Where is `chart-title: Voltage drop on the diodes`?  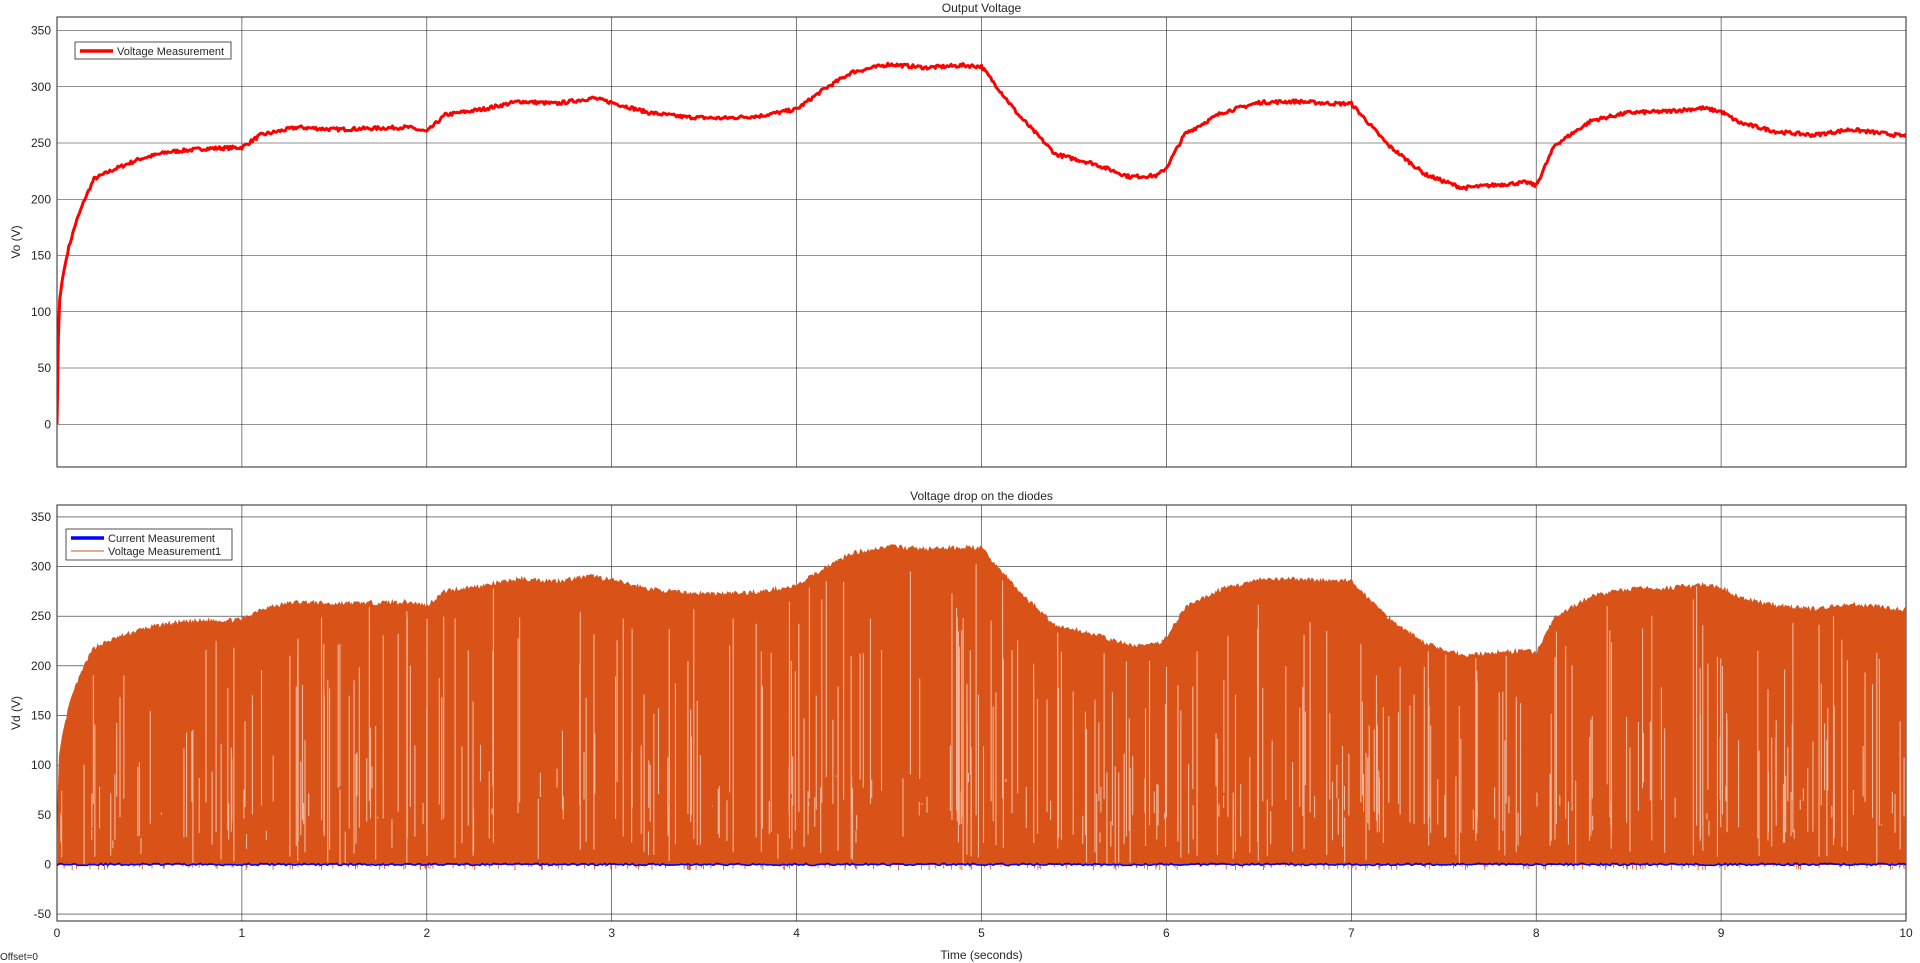 chart-title: Voltage drop on the diodes is located at coordinates (981, 496).